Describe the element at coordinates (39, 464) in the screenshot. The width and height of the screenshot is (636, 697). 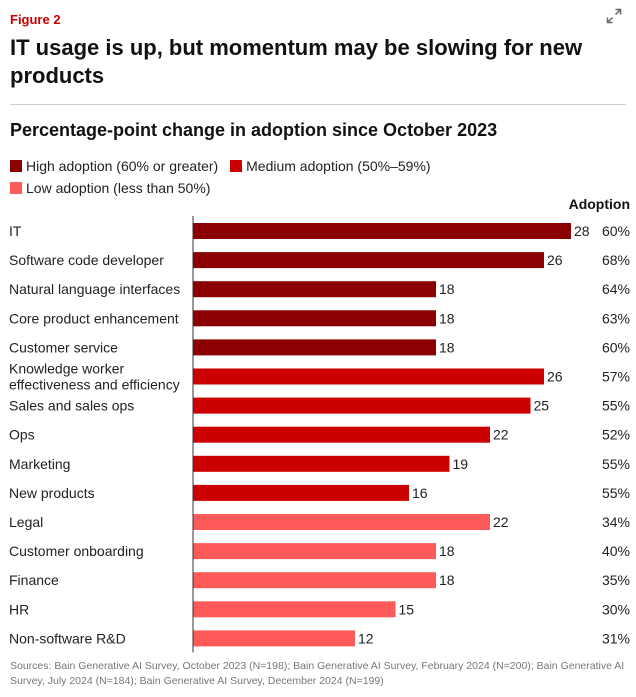
I see `category-label: Marketing` at that location.